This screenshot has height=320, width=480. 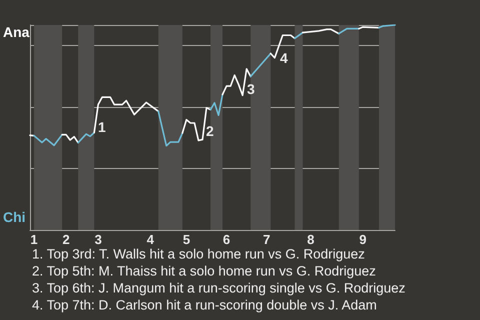 I want to click on x-tick-label: 3, so click(x=98, y=239).